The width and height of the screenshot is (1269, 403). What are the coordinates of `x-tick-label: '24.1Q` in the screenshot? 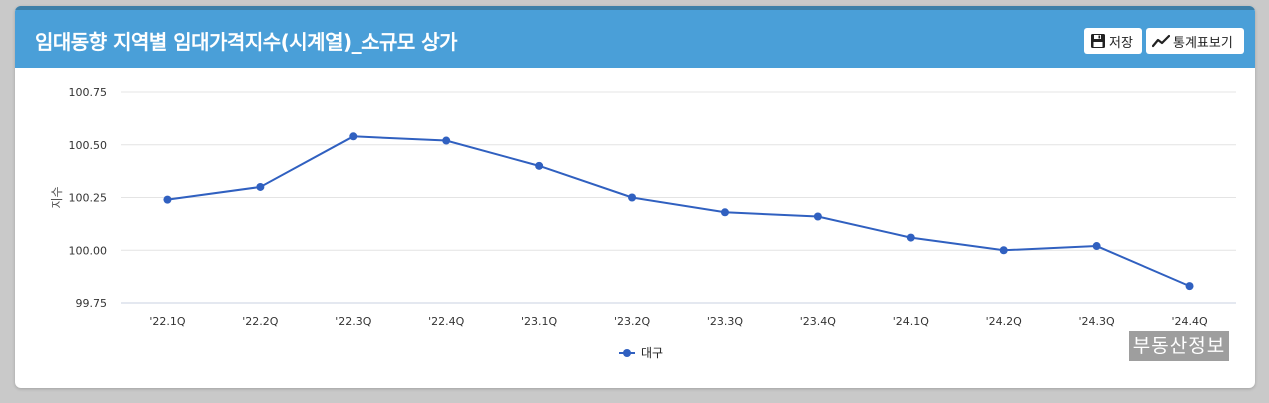 It's located at (911, 321).